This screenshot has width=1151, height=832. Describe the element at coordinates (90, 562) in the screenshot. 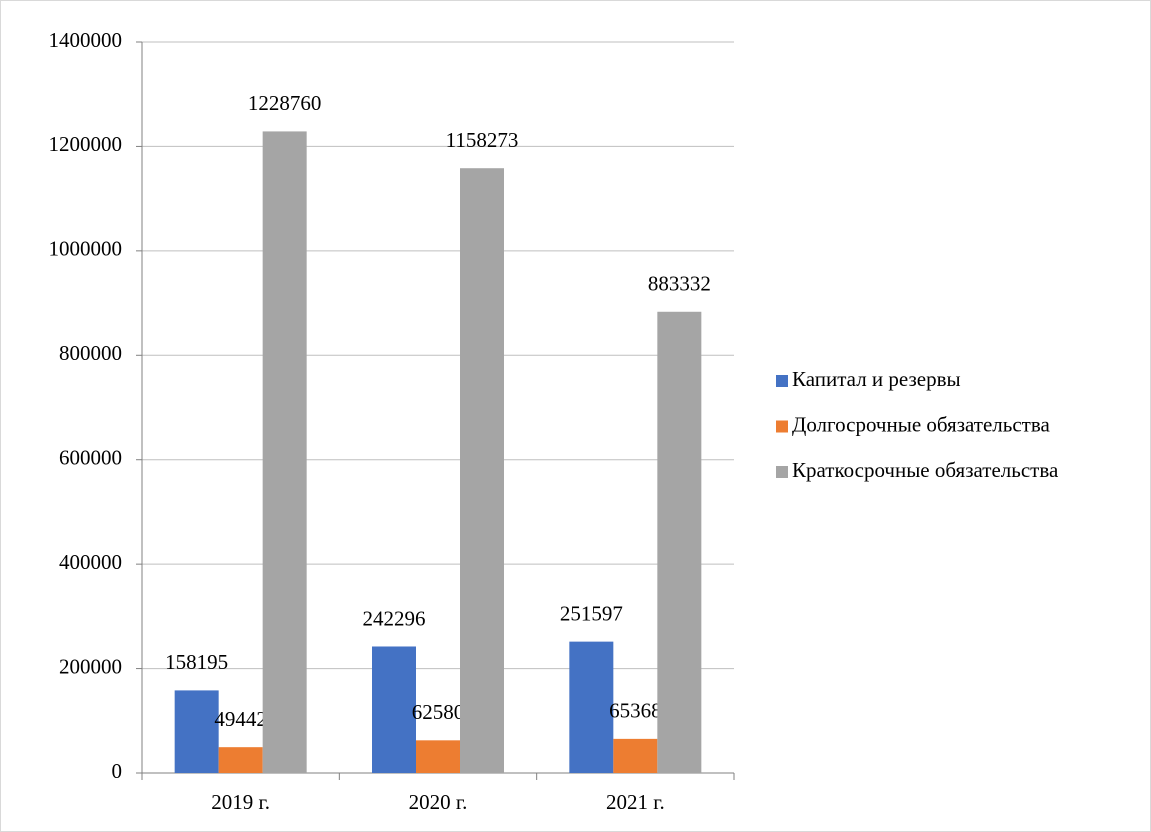

I see `y-tick-label: 400000` at that location.